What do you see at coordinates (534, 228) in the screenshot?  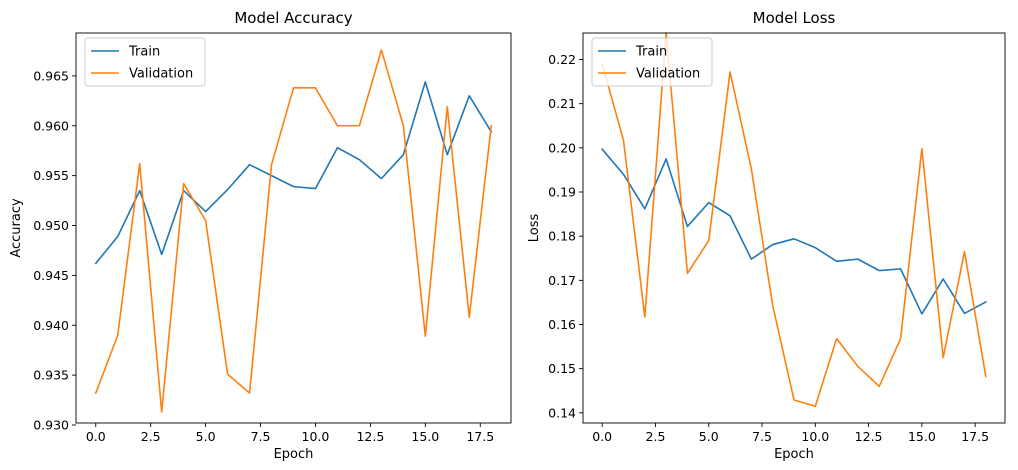 I see `loss-y-axis-label: Loss` at bounding box center [534, 228].